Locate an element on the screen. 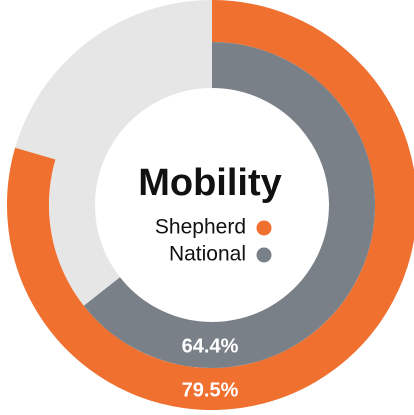 This screenshot has height=415, width=414. legend-label: National is located at coordinates (207, 254).